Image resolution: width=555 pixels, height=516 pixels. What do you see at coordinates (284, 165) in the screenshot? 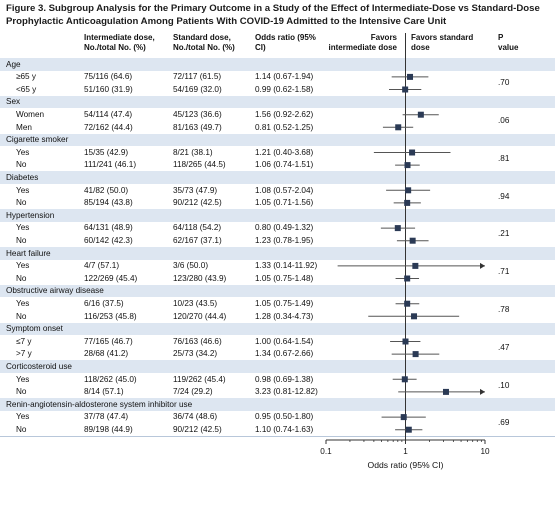
I see `odds-ratio-value: 1.06 (0.74-1.51)` at bounding box center [284, 165].